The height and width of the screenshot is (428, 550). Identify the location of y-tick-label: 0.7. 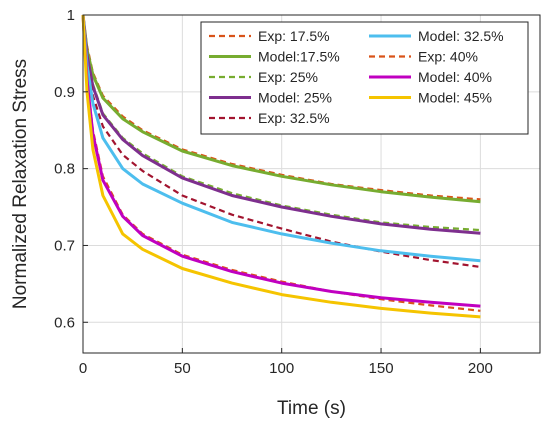
(64, 245).